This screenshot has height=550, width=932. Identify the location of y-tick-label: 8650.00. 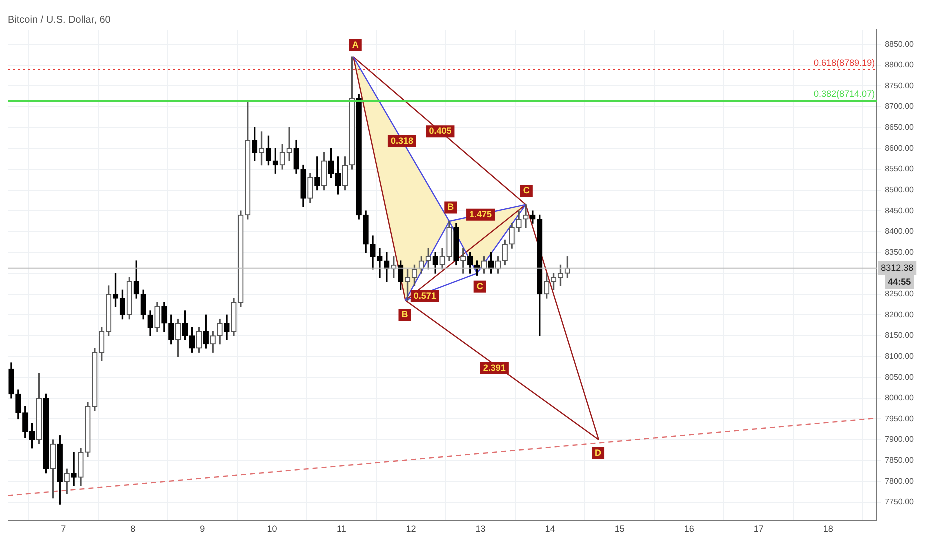
(900, 127).